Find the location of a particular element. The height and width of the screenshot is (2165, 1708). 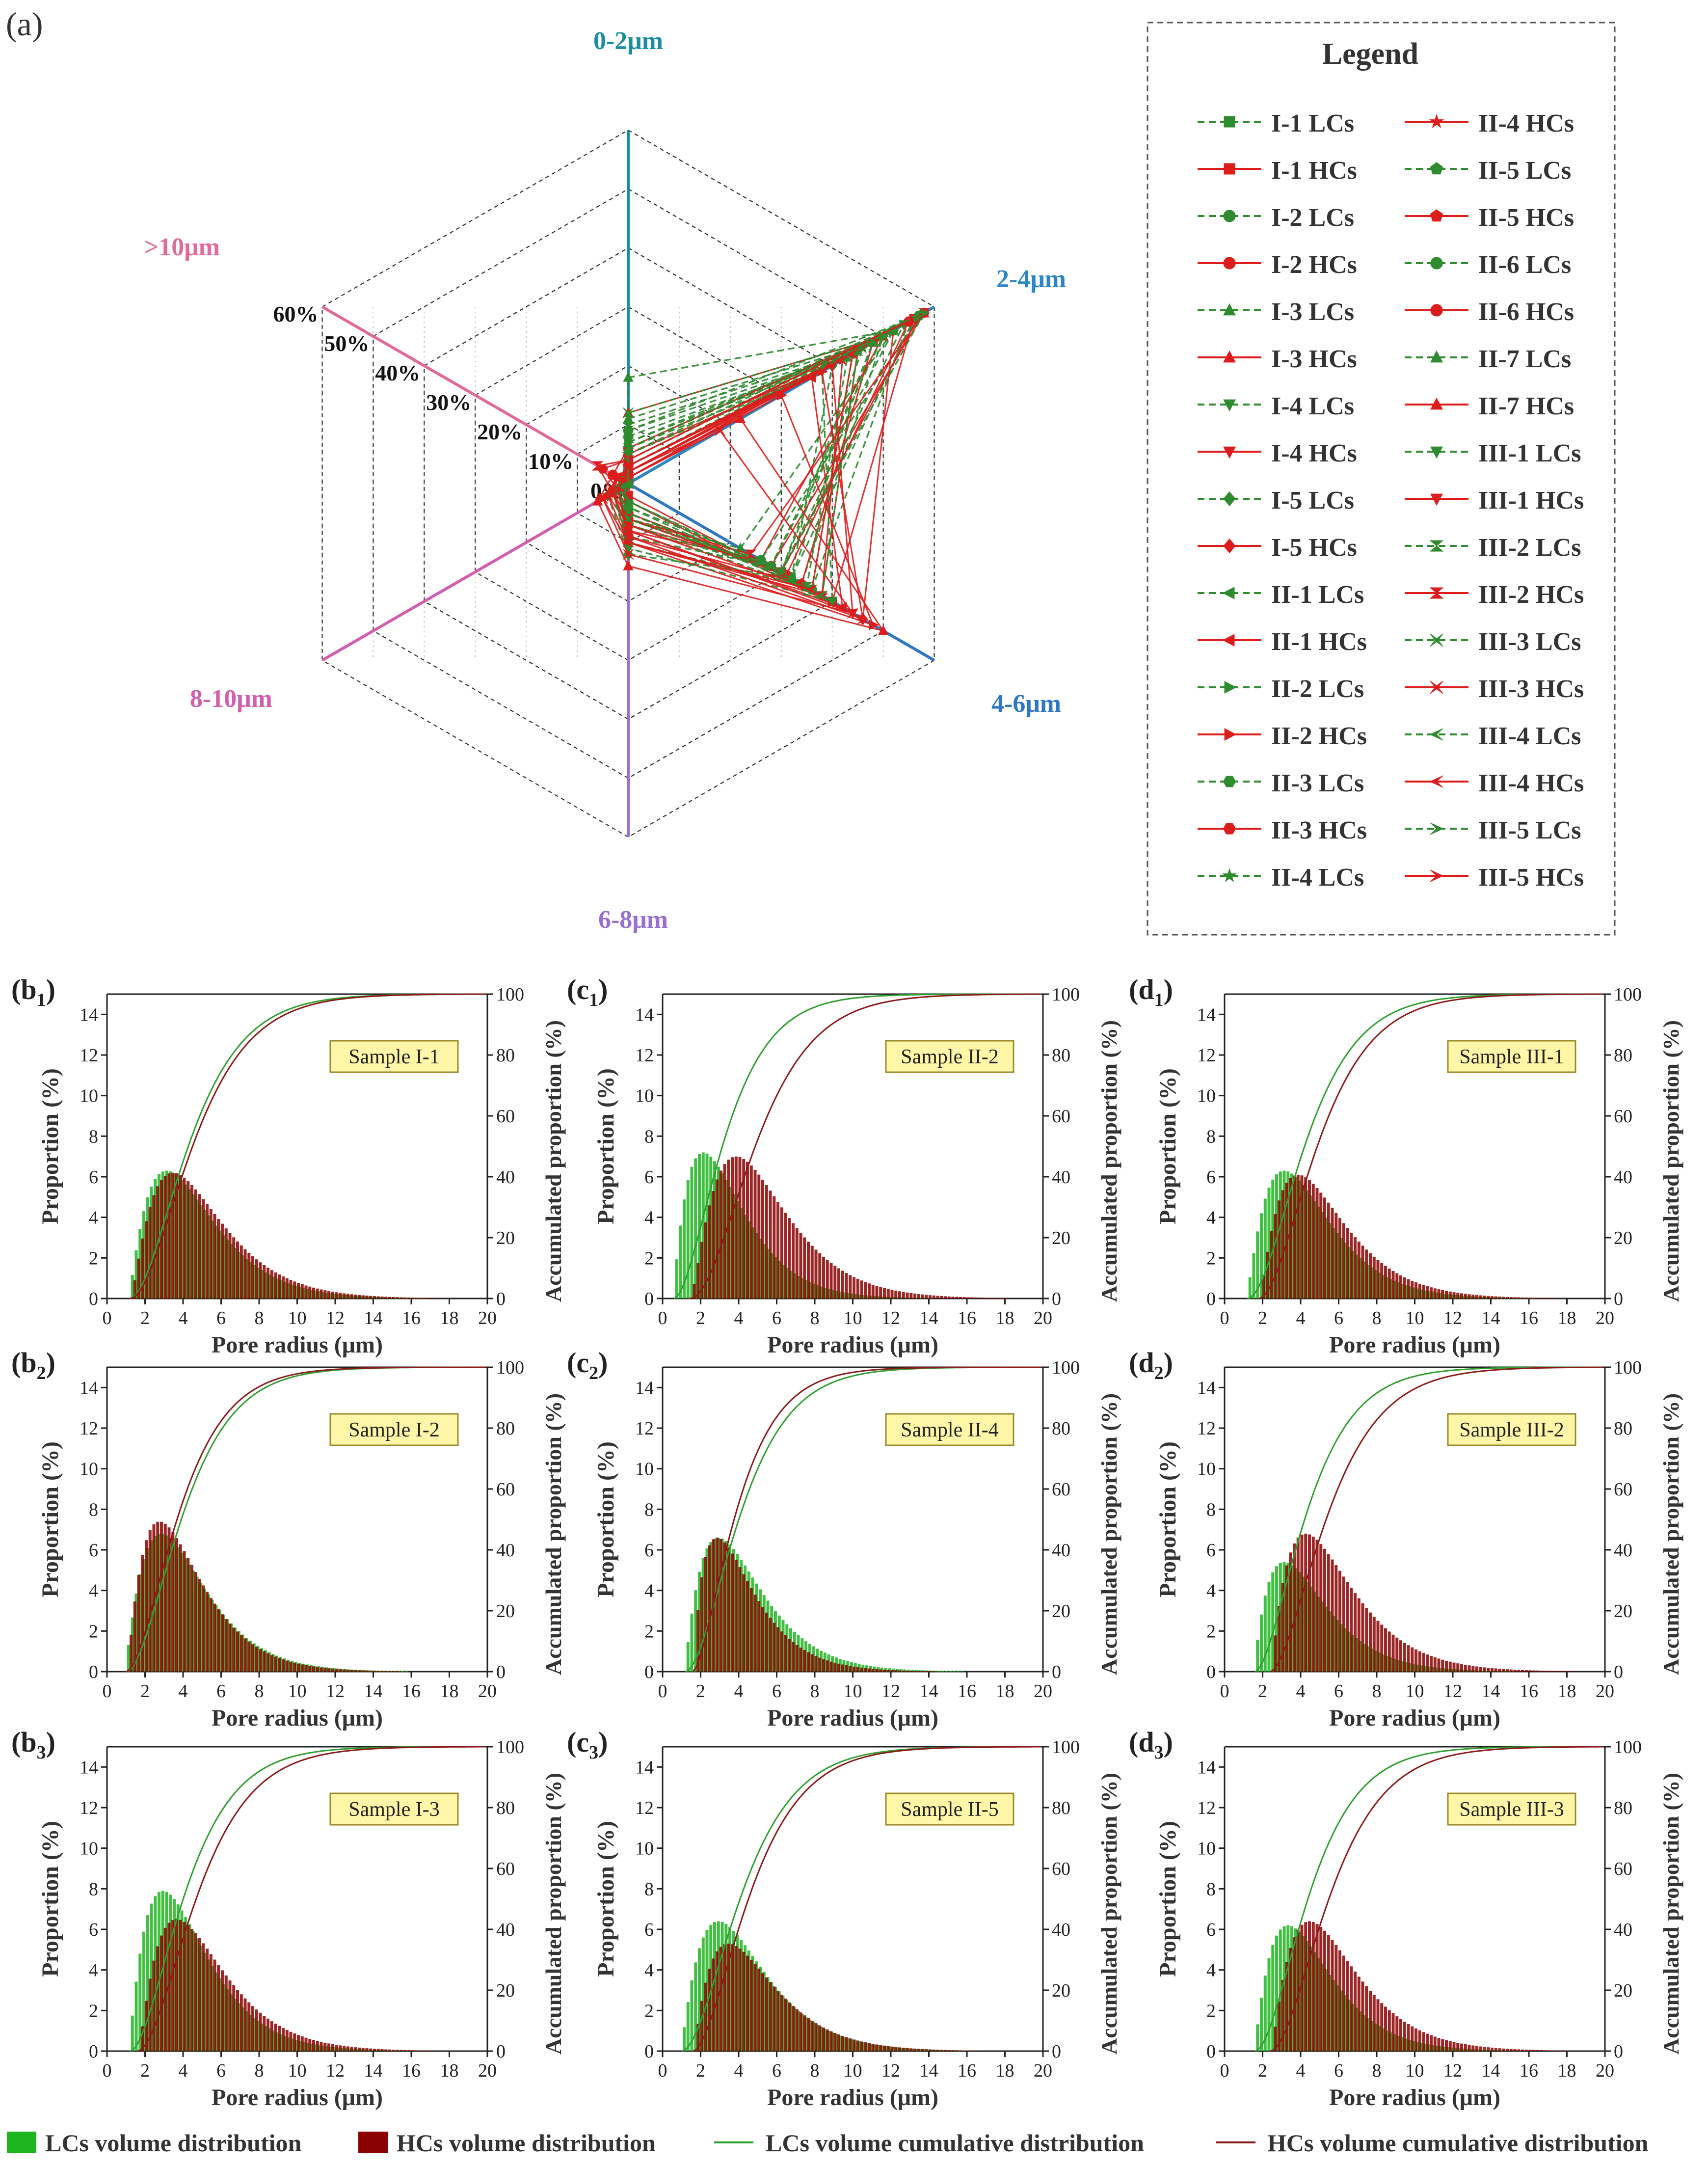

hcs-cumulative-line is located at coordinates (308, 1146).